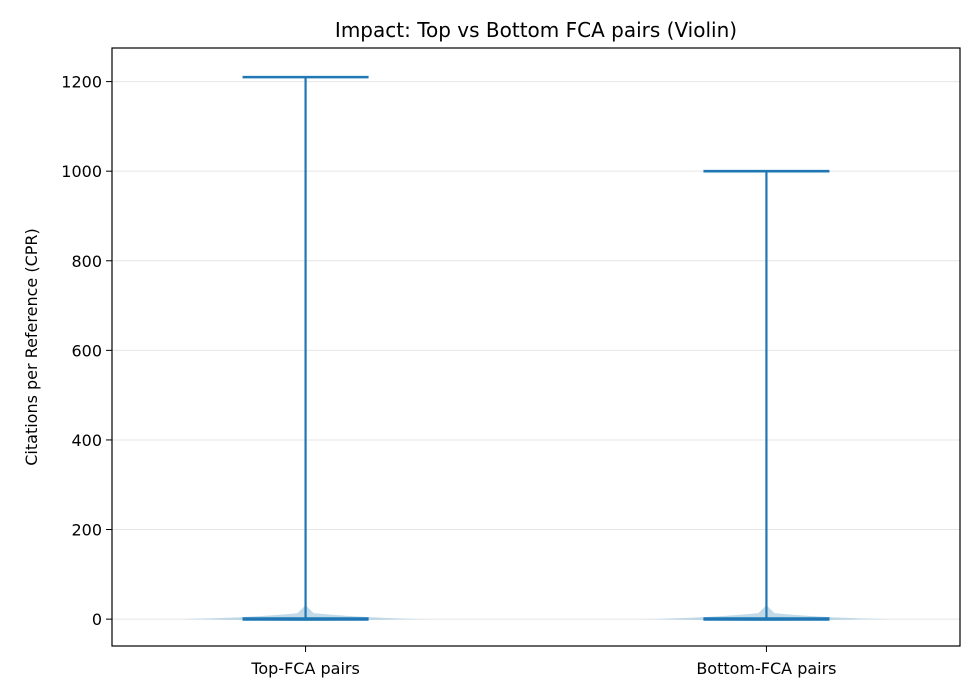 Image resolution: width=980 pixels, height=700 pixels. What do you see at coordinates (86, 530) in the screenshot?
I see `y-tick-label: 200` at bounding box center [86, 530].